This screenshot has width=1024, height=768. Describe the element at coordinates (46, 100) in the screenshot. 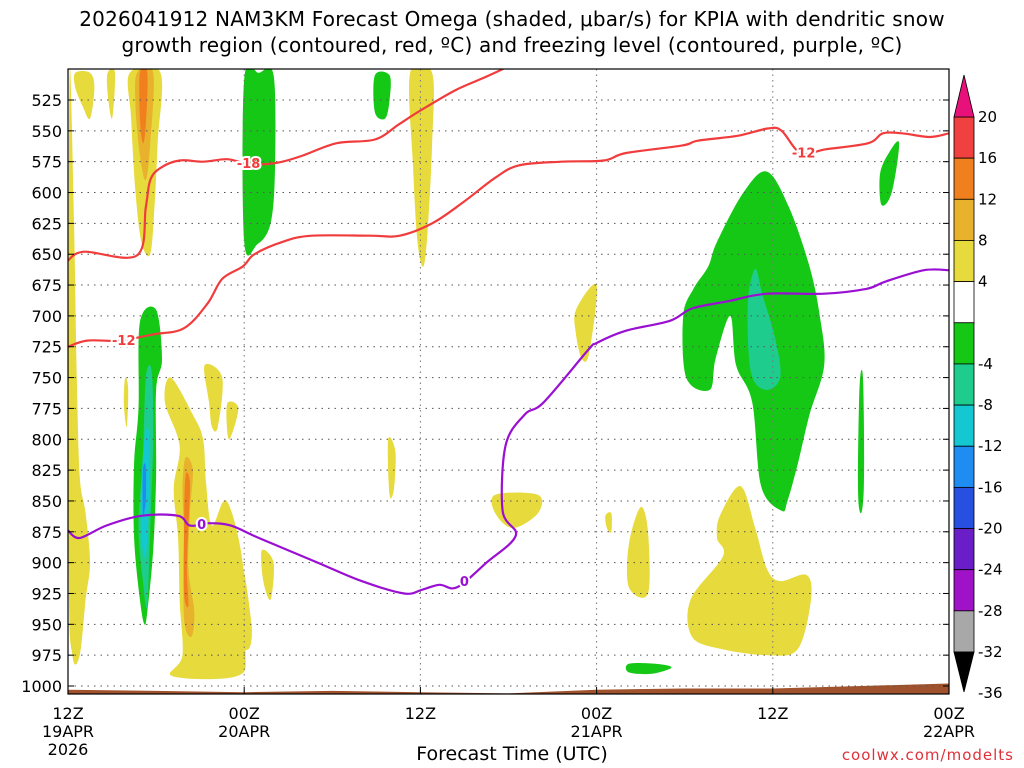

I see `y-tick-label: 525` at that location.